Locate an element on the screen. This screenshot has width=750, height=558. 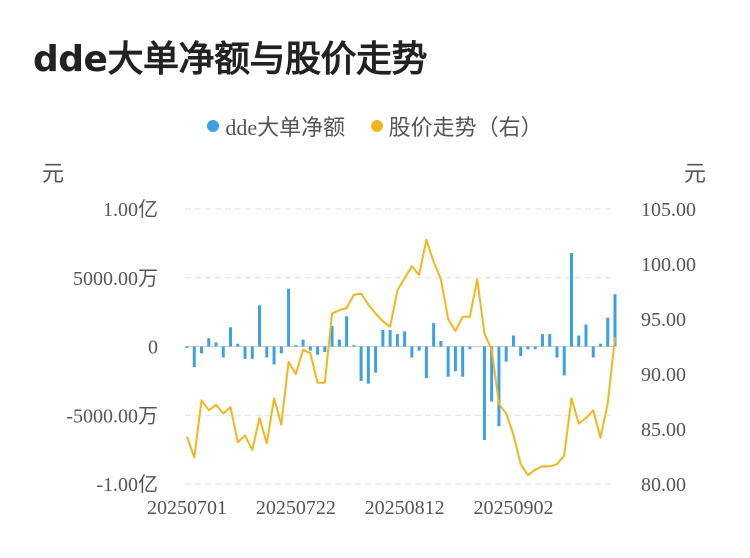
y-left-tick-label: -1.00亿 is located at coordinates (127, 484).